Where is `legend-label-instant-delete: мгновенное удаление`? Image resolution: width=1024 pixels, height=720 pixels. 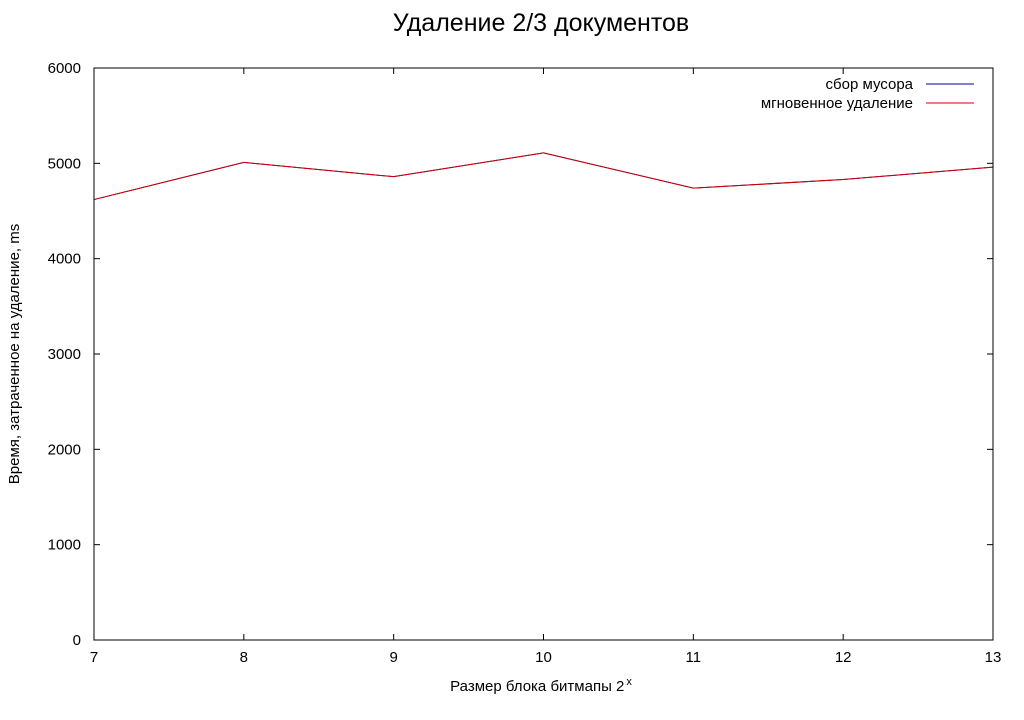 legend-label-instant-delete: мгновенное удаление is located at coordinates (837, 103).